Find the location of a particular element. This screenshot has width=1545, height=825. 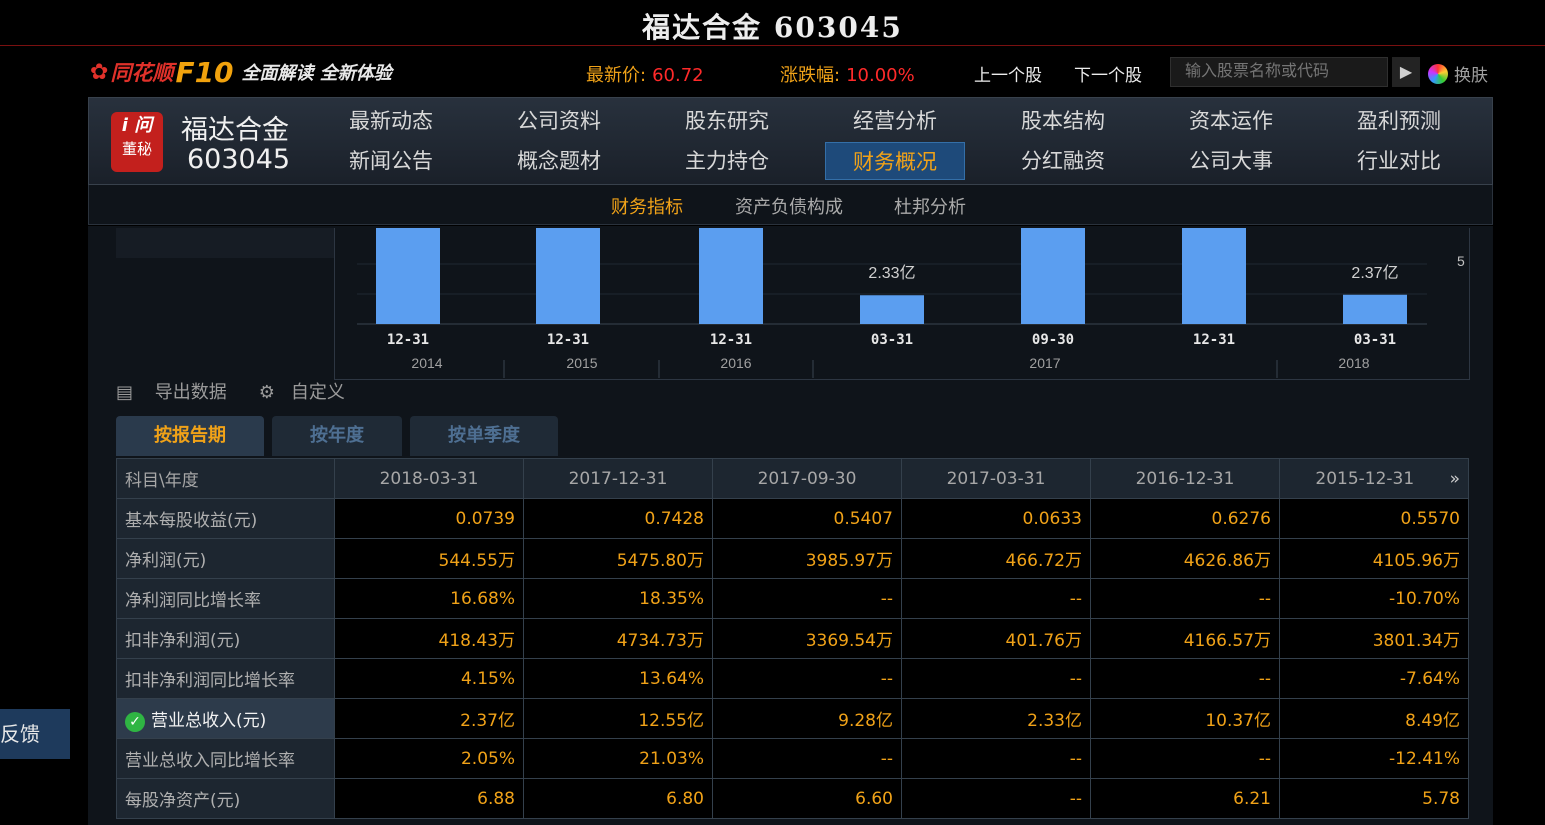

nav-share-structure: 股本结构 is located at coordinates (1063, 121).